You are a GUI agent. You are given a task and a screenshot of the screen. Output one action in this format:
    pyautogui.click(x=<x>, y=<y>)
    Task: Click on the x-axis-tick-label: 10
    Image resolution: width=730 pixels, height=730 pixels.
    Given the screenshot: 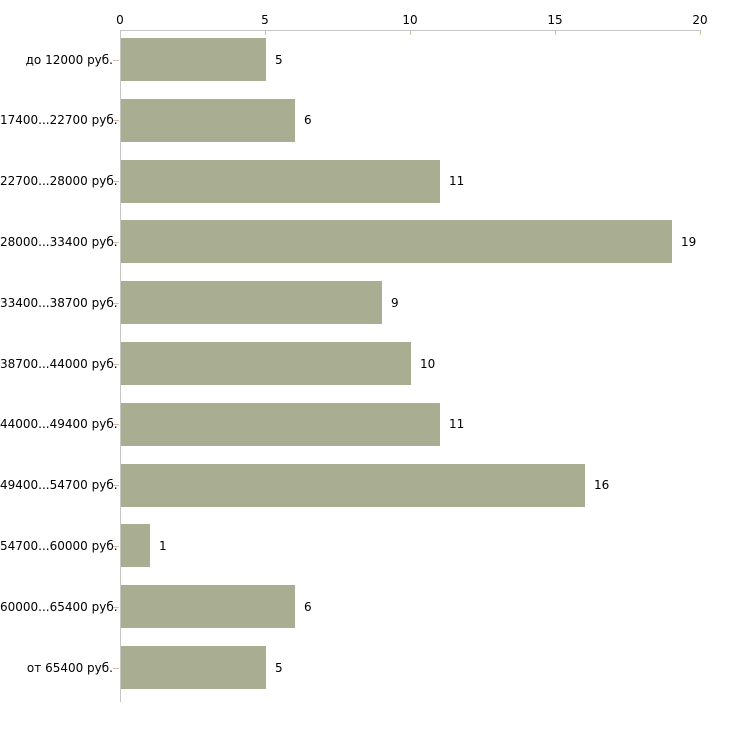 What is the action you would take?
    pyautogui.click(x=410, y=20)
    